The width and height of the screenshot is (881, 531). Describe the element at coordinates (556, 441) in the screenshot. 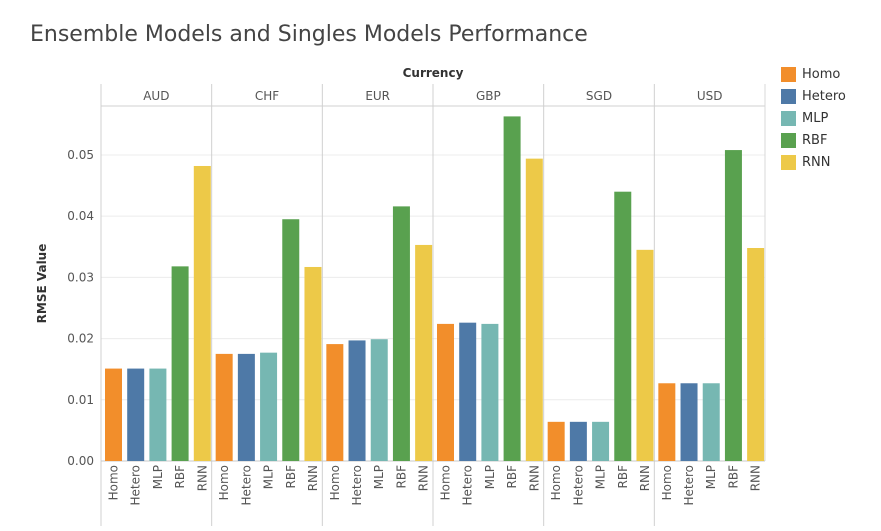

I see `bar-sgd-homo` at that location.